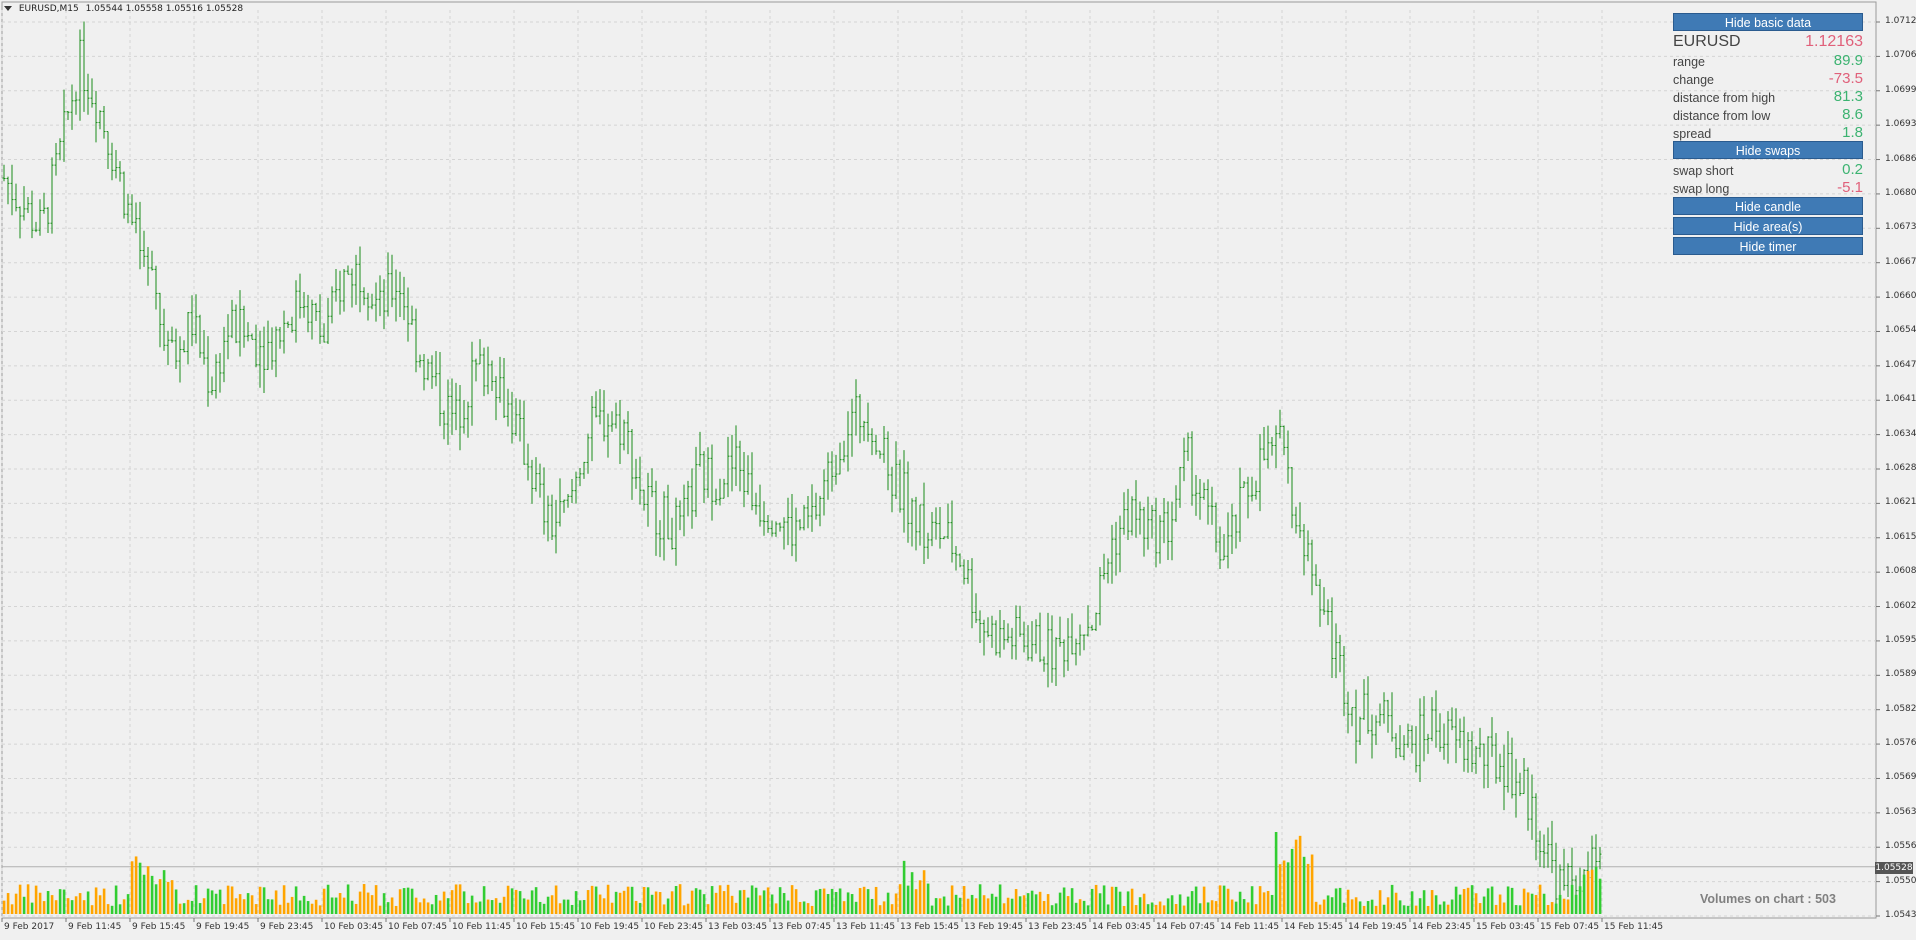  Describe the element at coordinates (1900, 846) in the screenshot. I see `price-tick-label: 1.05565` at that location.